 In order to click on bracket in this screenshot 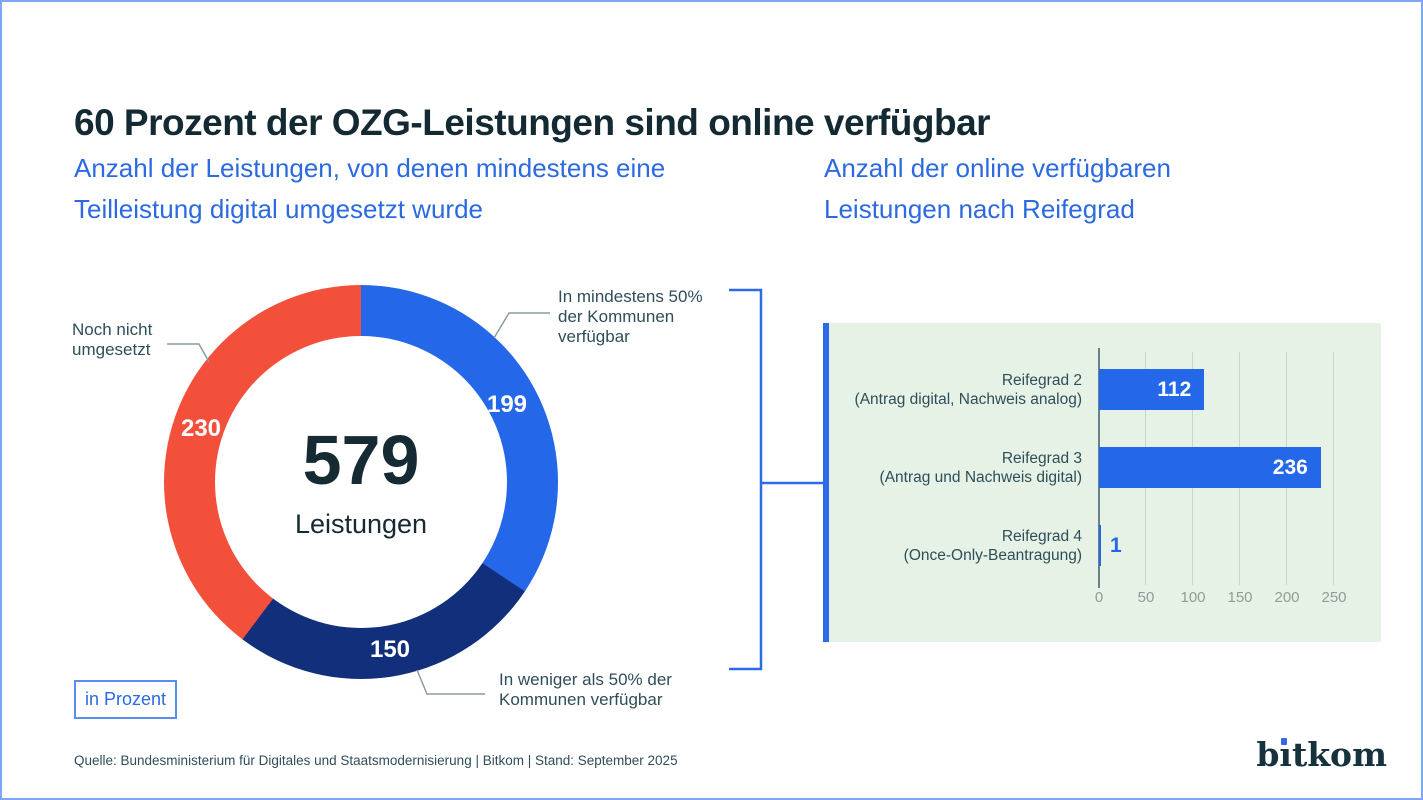, I will do `click(746, 479)`.